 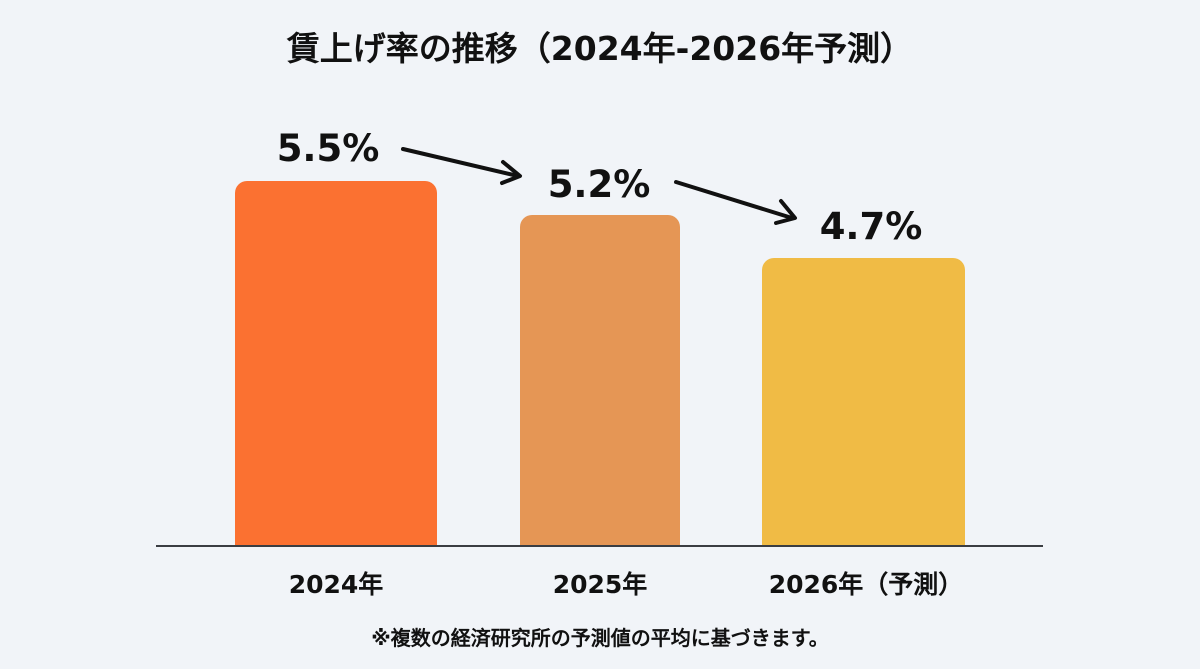 What do you see at coordinates (734, 200) in the screenshot?
I see `arrow-2025-2026-icon` at bounding box center [734, 200].